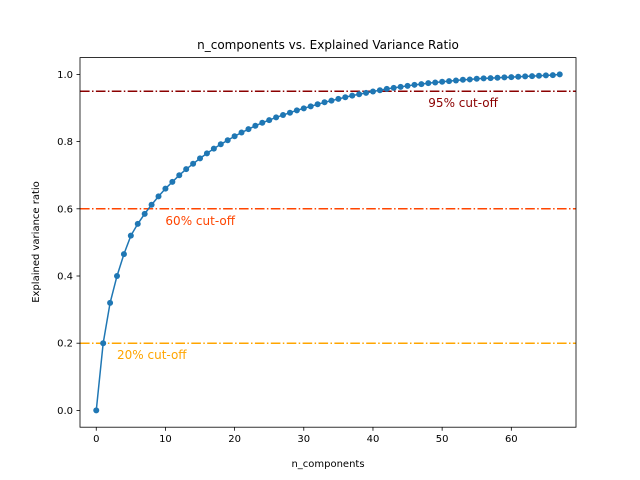 This screenshot has height=480, width=640. What do you see at coordinates (65, 75) in the screenshot?
I see `y-tick-label: 1.0` at bounding box center [65, 75].